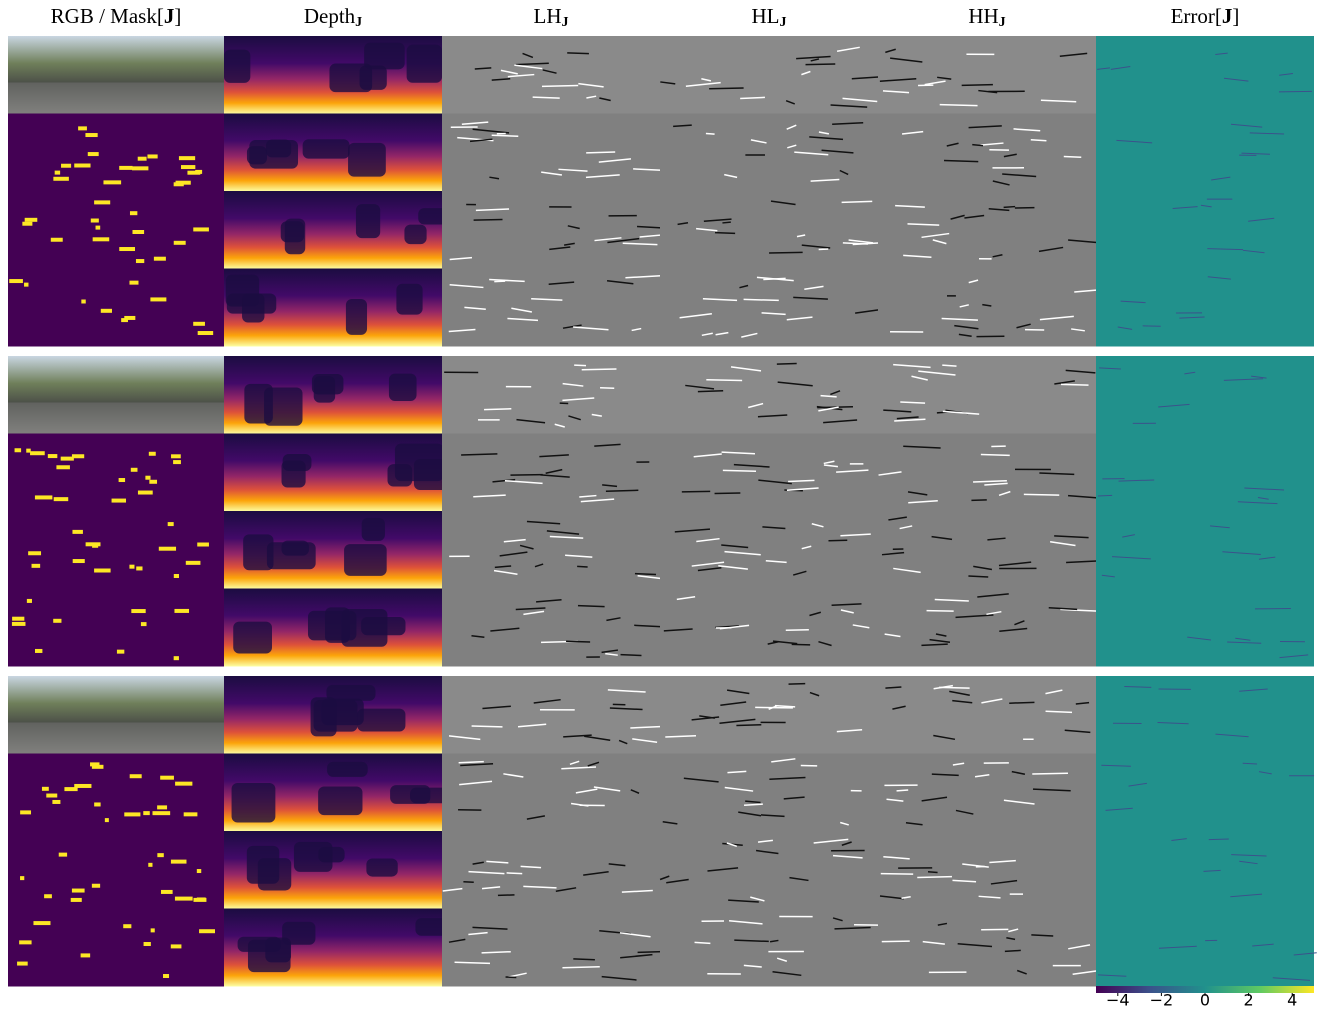 This screenshot has height=1009, width=1318. I want to click on header-part: ], so click(177, 16).